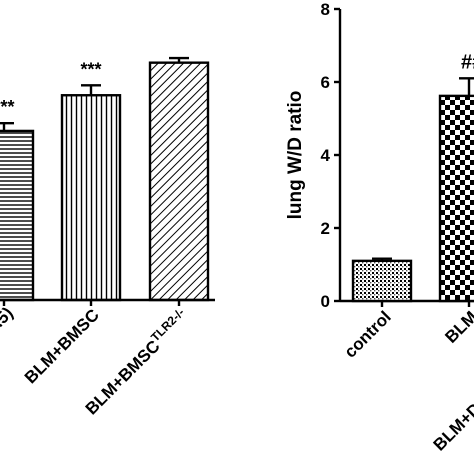 The height and width of the screenshot is (474, 474). What do you see at coordinates (8, 320) in the screenshot?
I see `x-tick-label: ...5)` at bounding box center [8, 320].